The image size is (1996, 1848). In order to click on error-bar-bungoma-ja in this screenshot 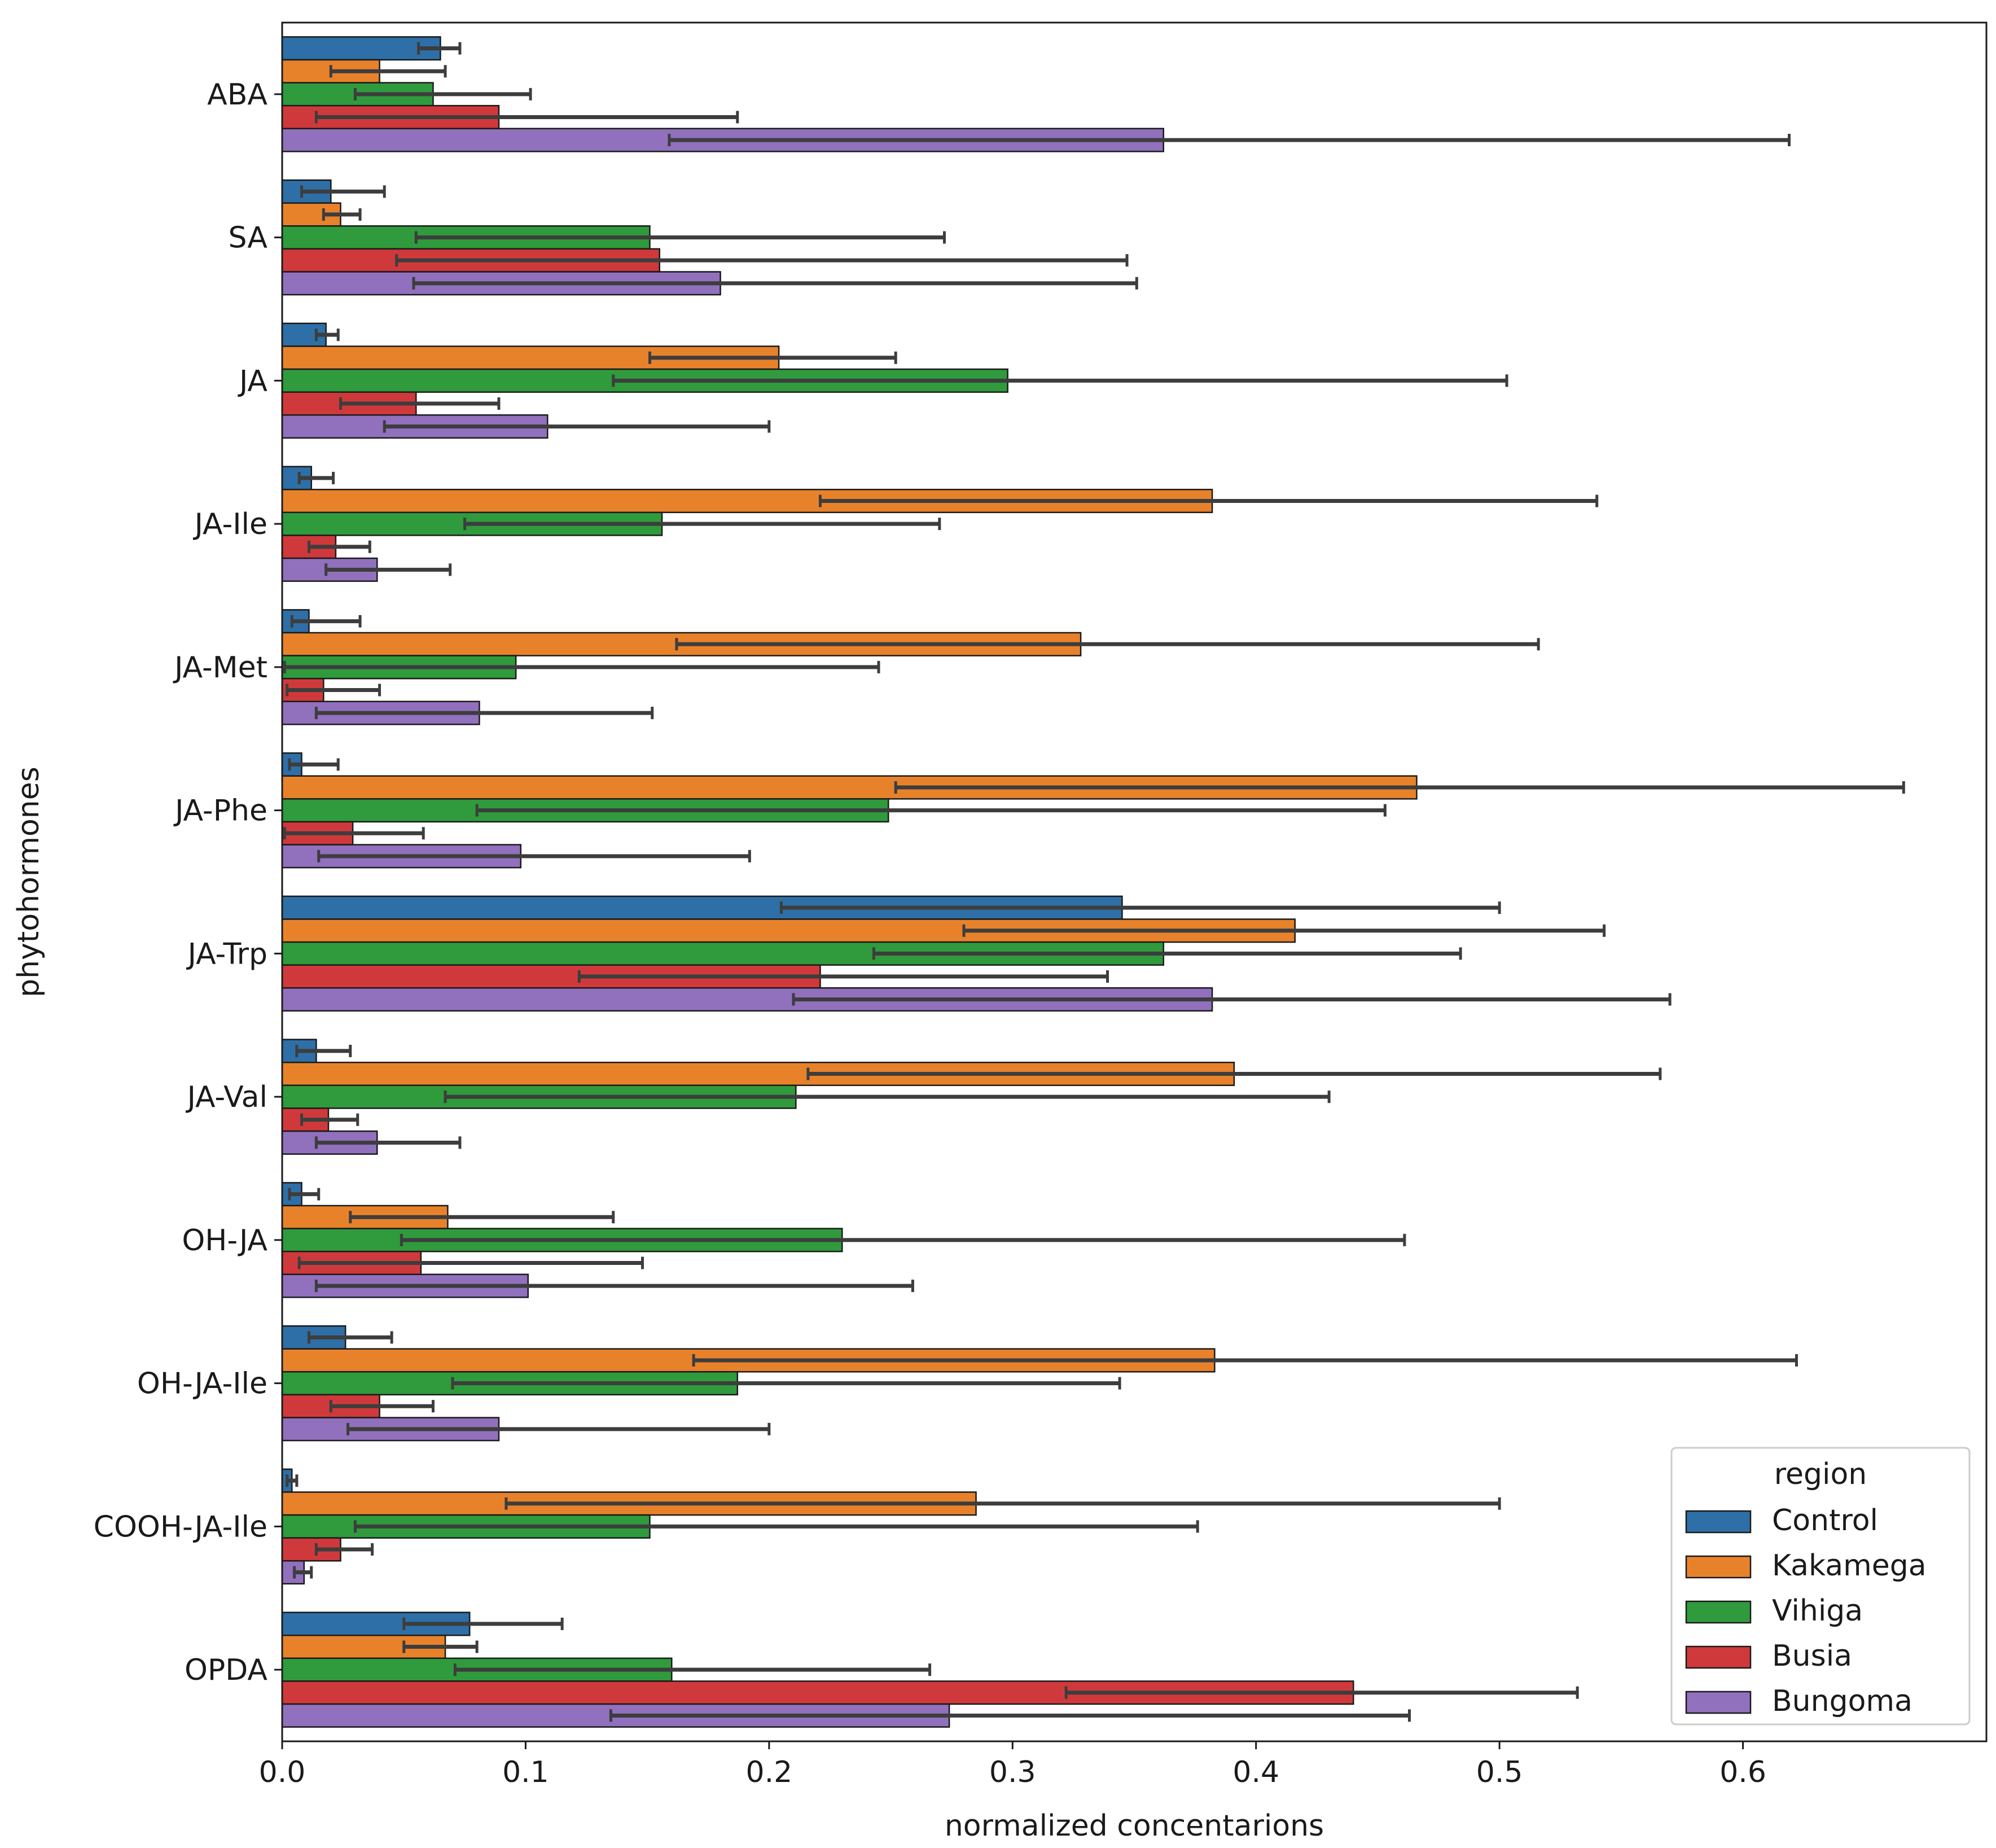, I will do `click(577, 426)`.